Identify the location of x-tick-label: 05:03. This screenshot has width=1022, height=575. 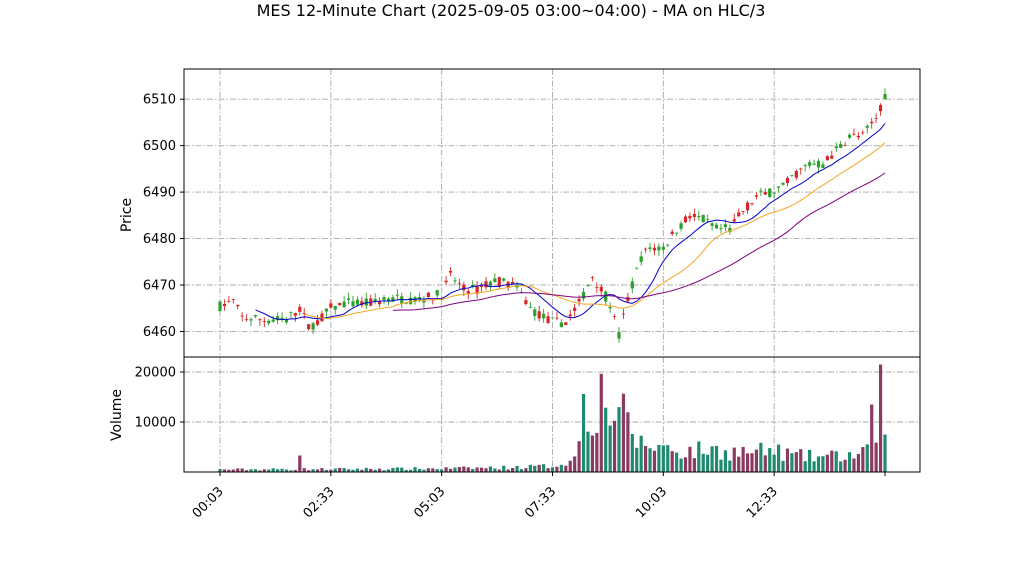
(429, 502).